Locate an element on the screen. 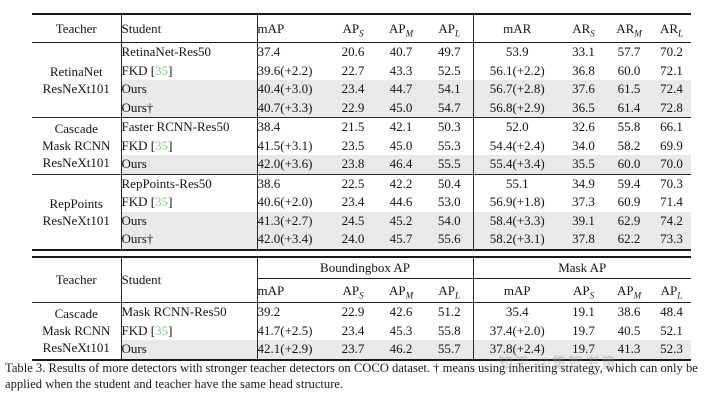  metric-value: 60.9 is located at coordinates (629, 201).